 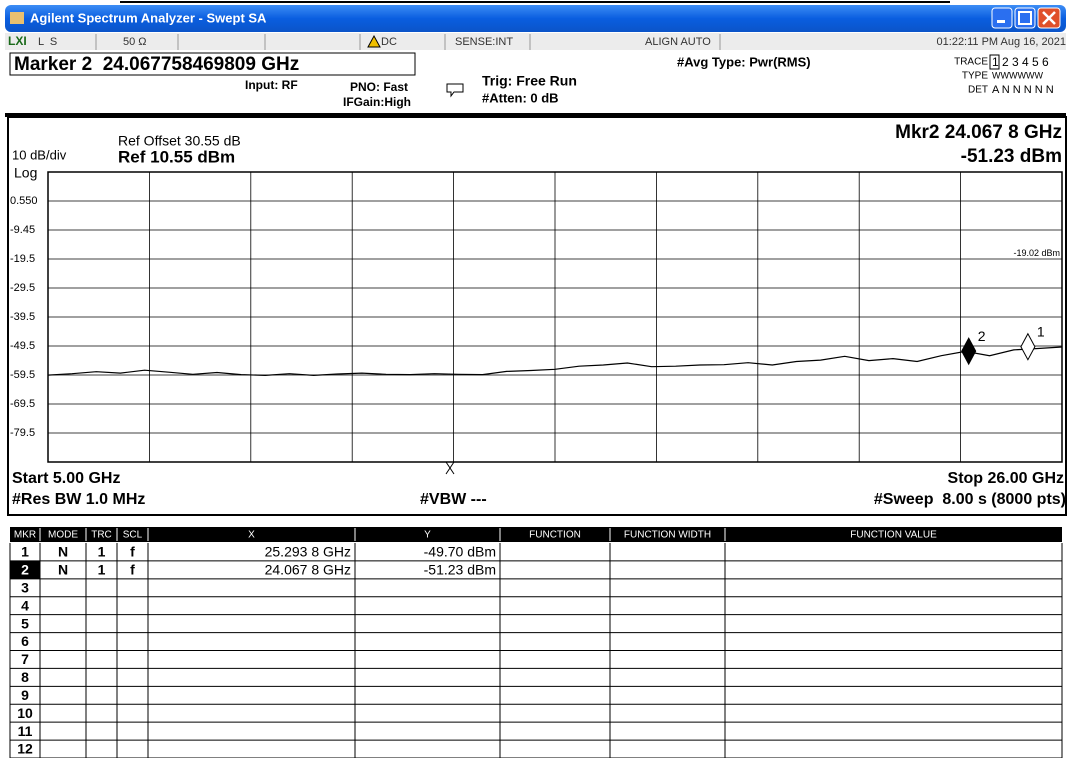 I want to click on table-cell: 25.293 8 GHz, so click(x=308, y=552).